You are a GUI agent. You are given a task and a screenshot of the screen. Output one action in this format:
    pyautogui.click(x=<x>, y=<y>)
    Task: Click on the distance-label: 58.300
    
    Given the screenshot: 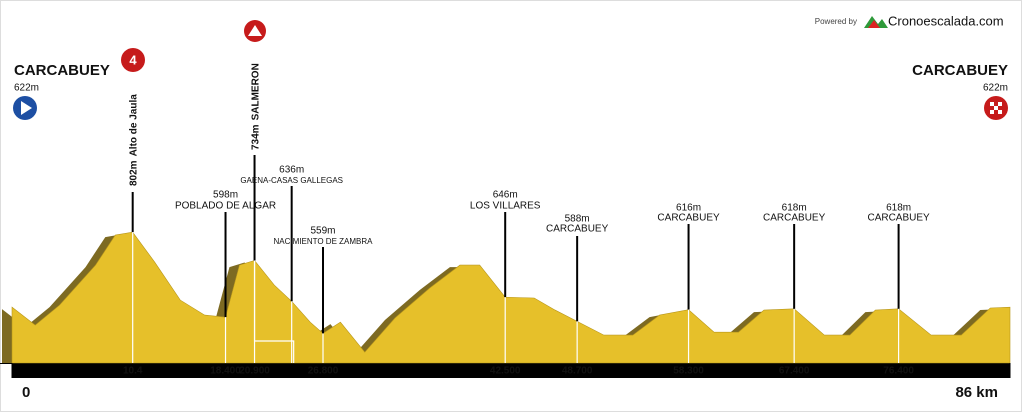 What is the action you would take?
    pyautogui.click(x=688, y=371)
    